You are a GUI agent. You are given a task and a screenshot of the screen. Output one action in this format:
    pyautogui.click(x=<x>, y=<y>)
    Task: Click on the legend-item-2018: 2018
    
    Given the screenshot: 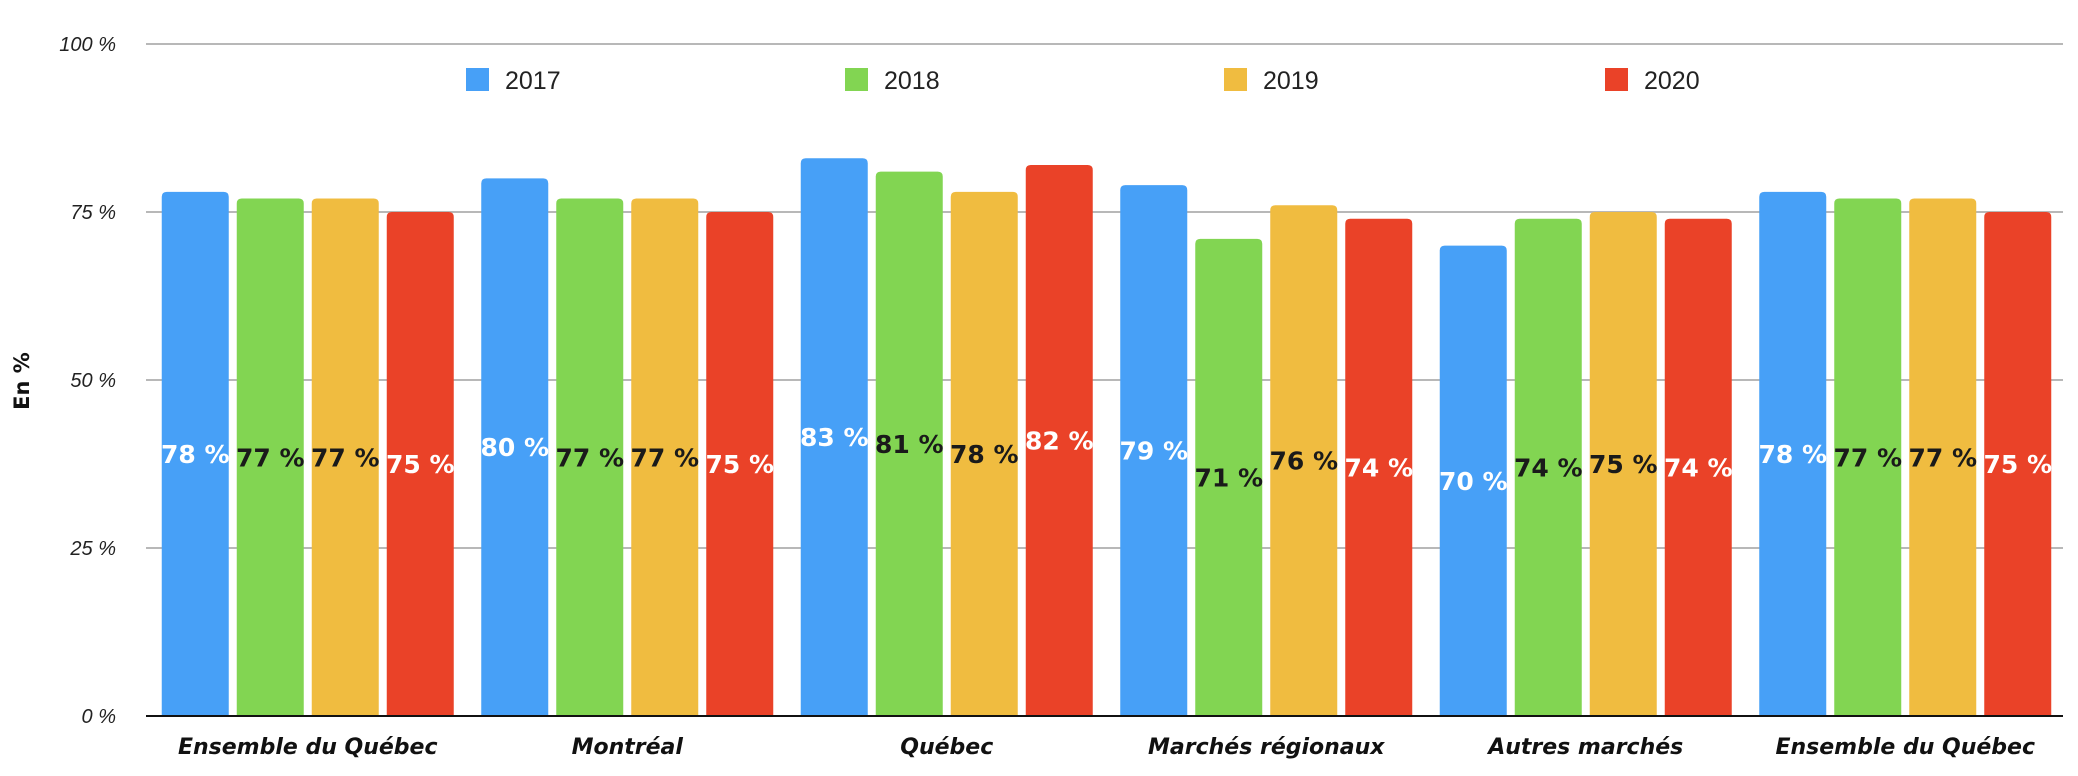 What is the action you would take?
    pyautogui.click(x=892, y=81)
    